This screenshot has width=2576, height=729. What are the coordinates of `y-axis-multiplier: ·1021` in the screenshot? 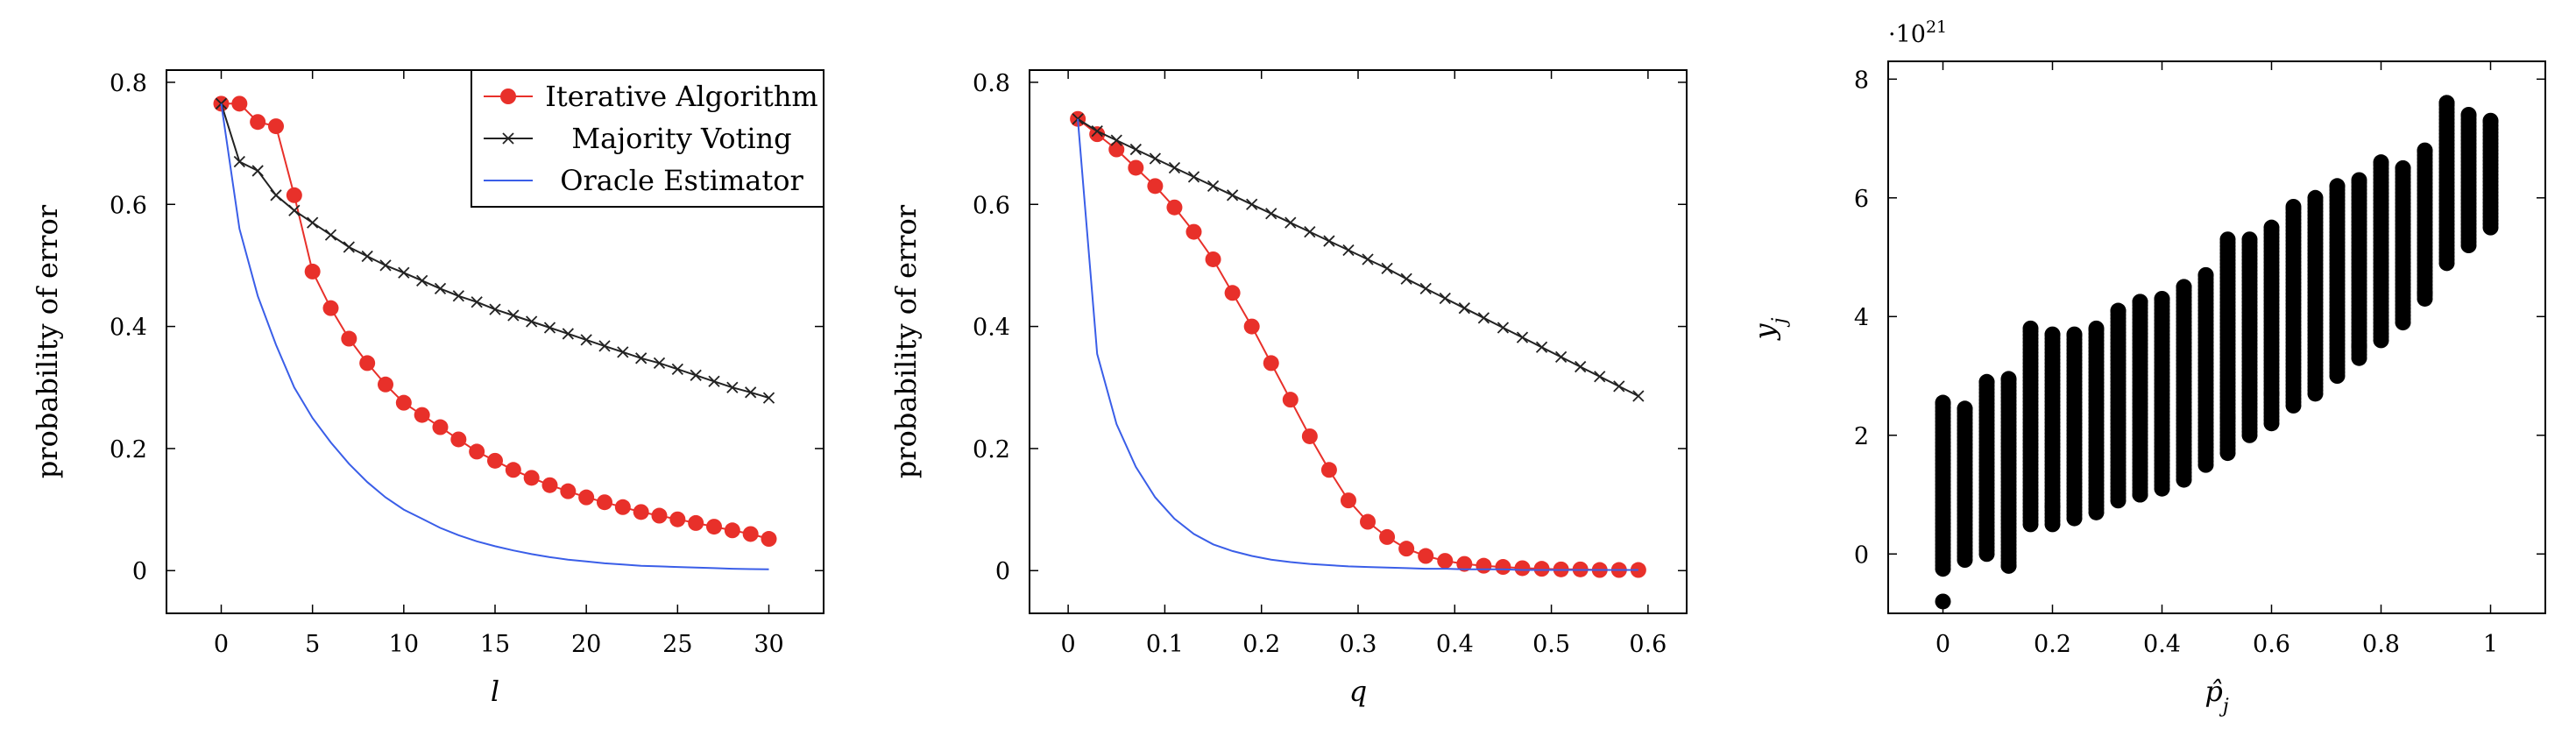 It's located at (1917, 33).